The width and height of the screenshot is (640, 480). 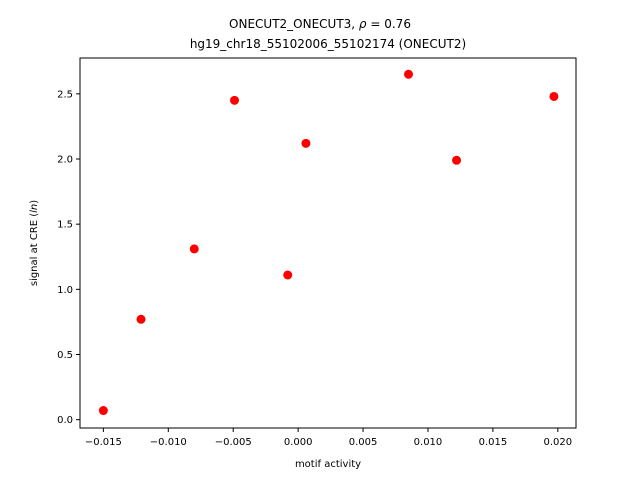 I want to click on y-tick-label: 1.0, so click(x=65, y=290).